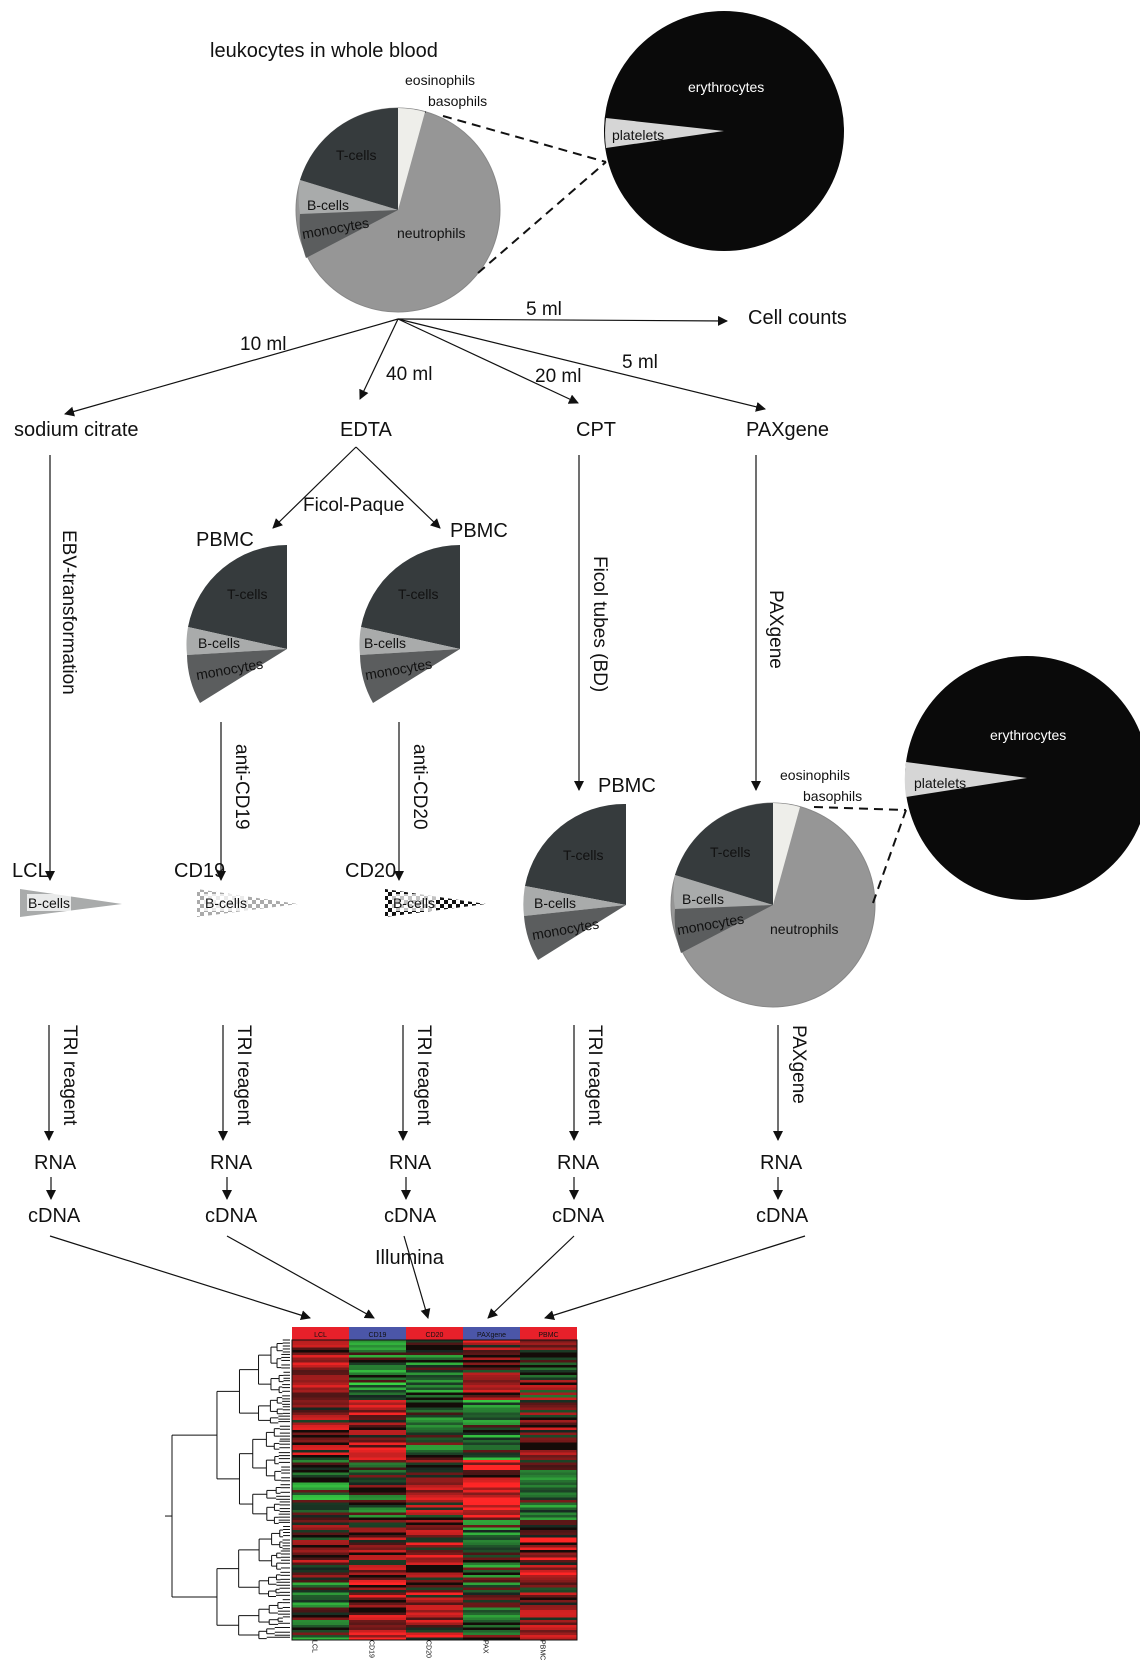 This screenshot has height=1660, width=1140. Describe the element at coordinates (578, 1163) in the screenshot. I see `rna-4: RNA` at that location.